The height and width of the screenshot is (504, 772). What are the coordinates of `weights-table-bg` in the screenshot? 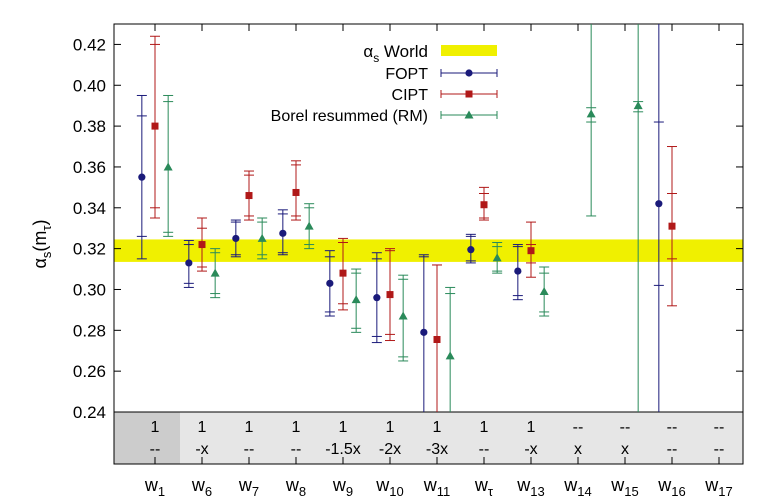 It's located at (428, 438).